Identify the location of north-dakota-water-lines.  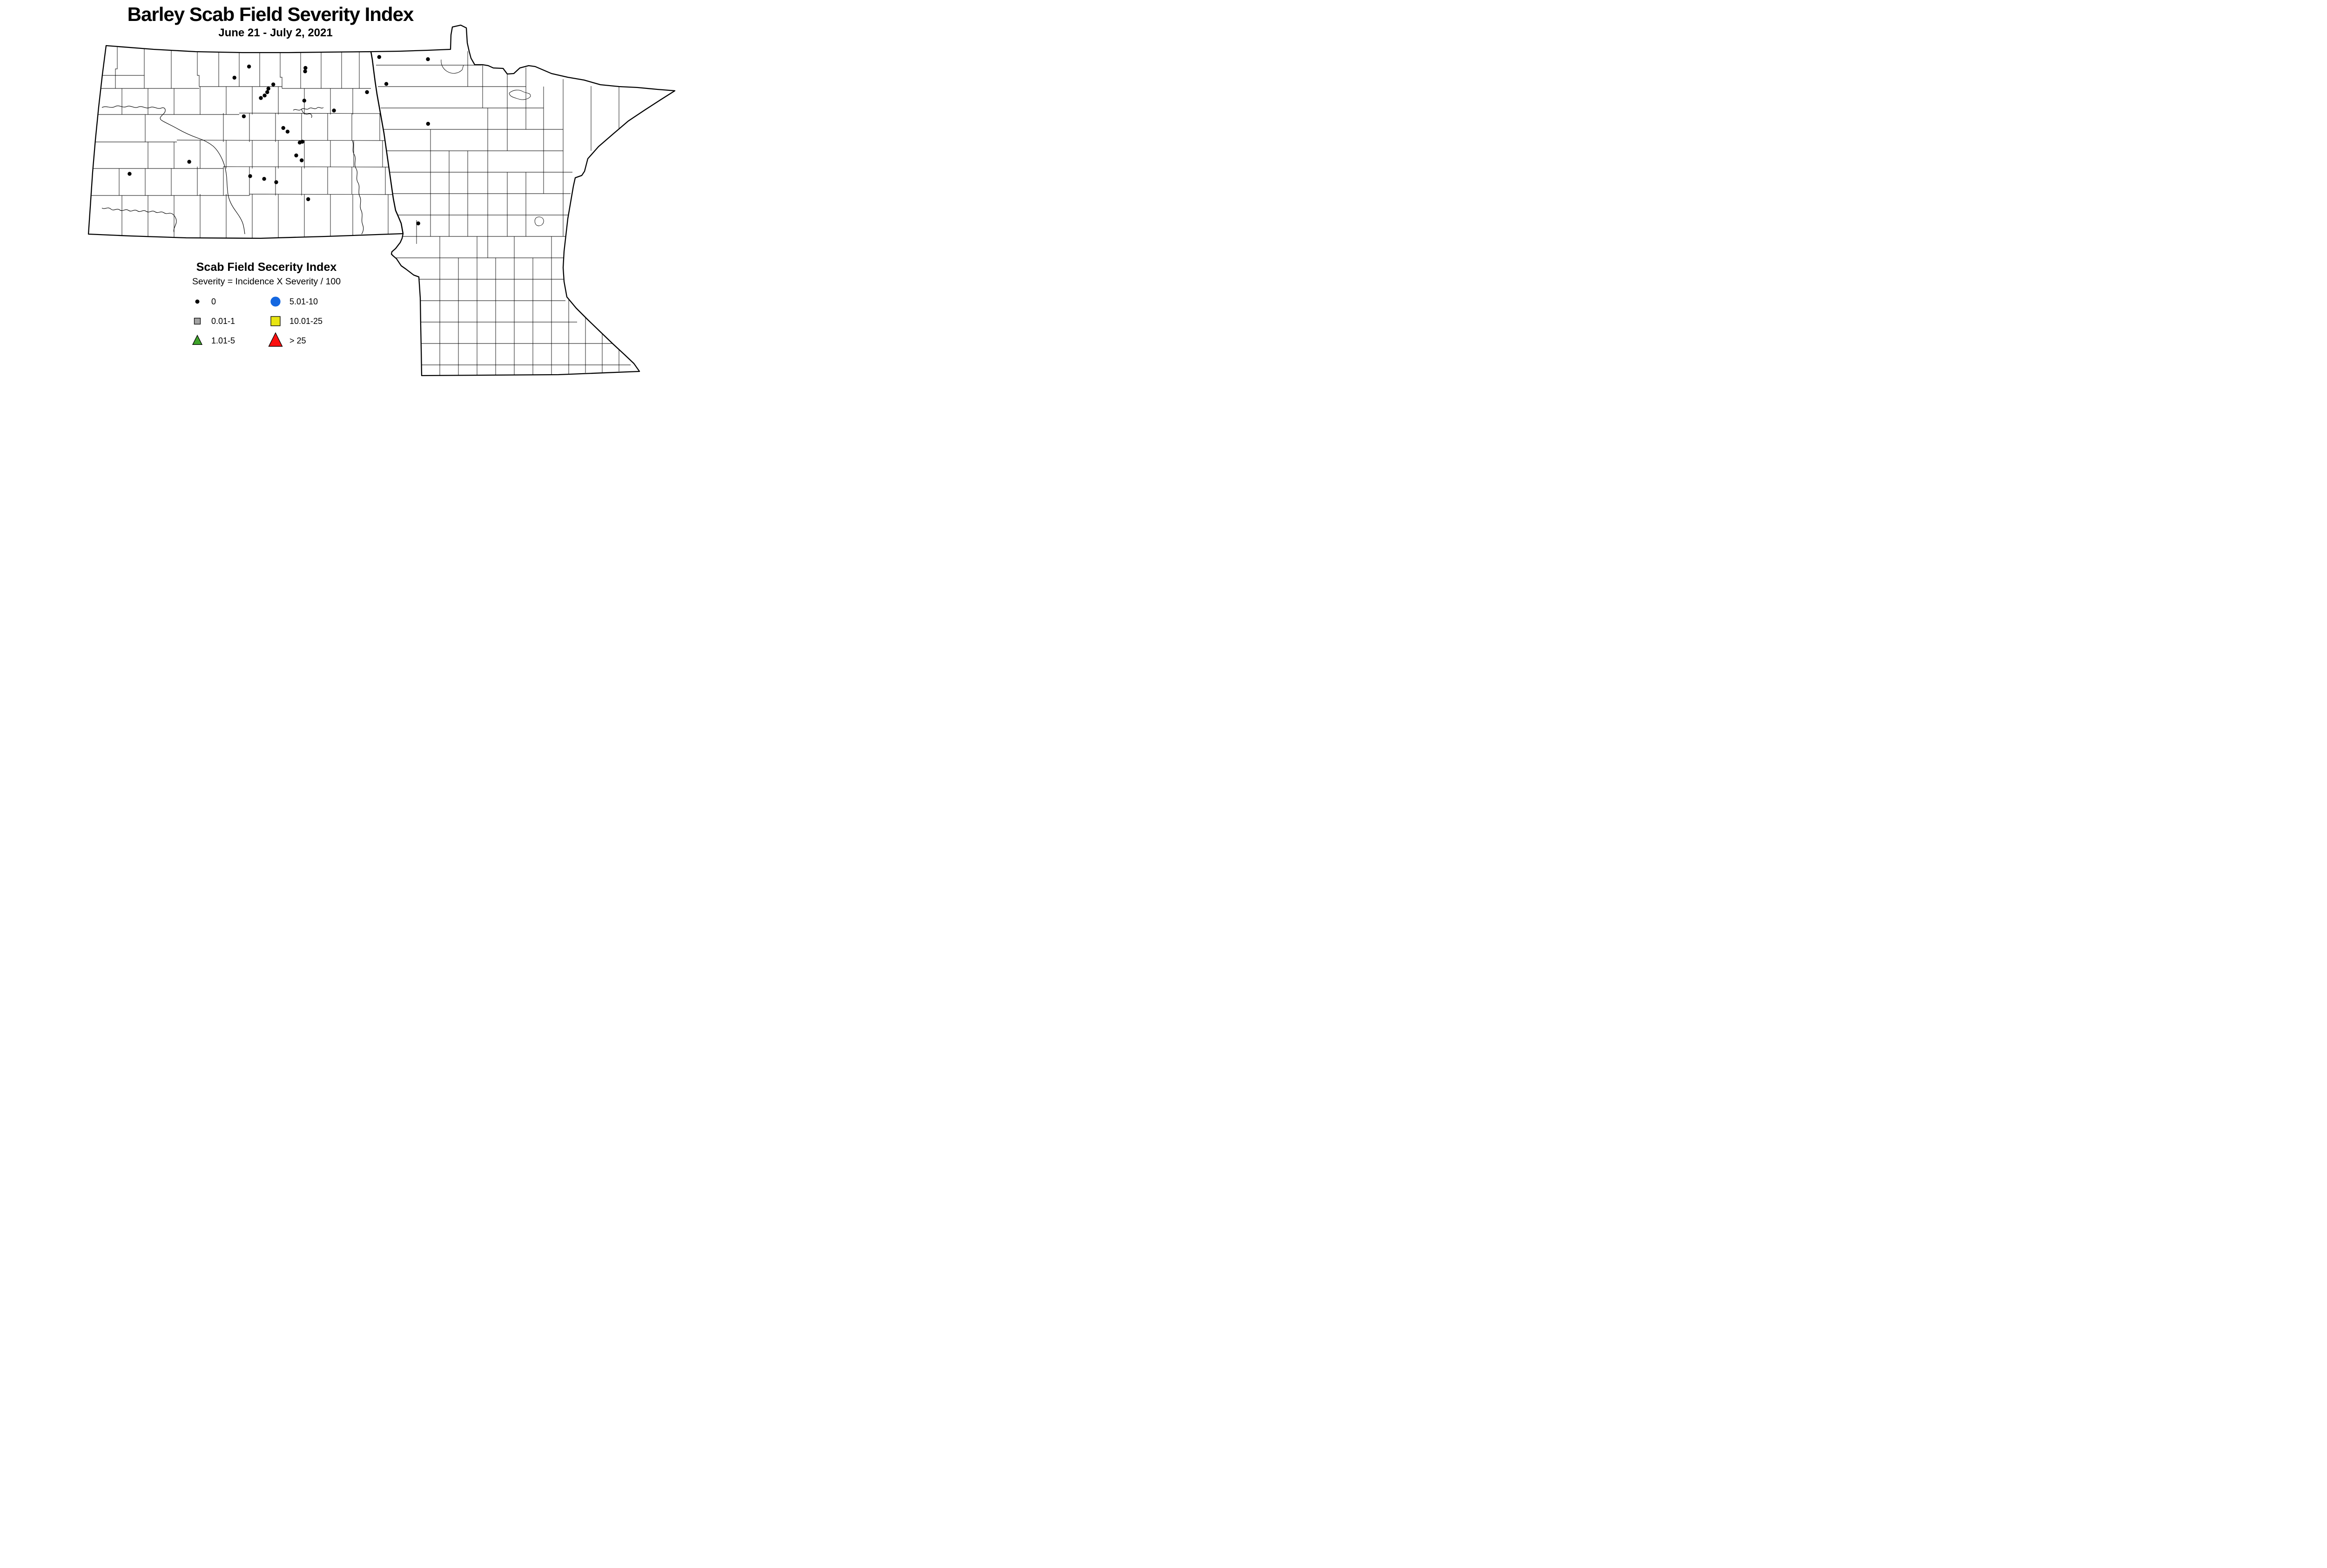
(232, 170).